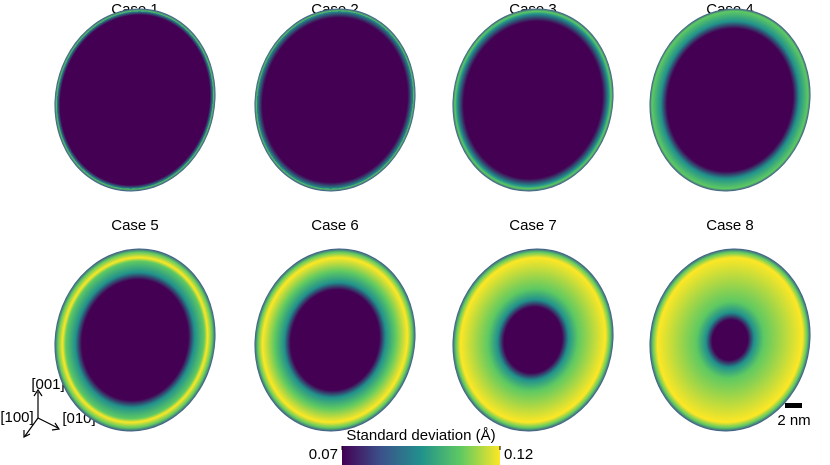  What do you see at coordinates (47, 384) in the screenshot?
I see `axis-label: [001]` at bounding box center [47, 384].